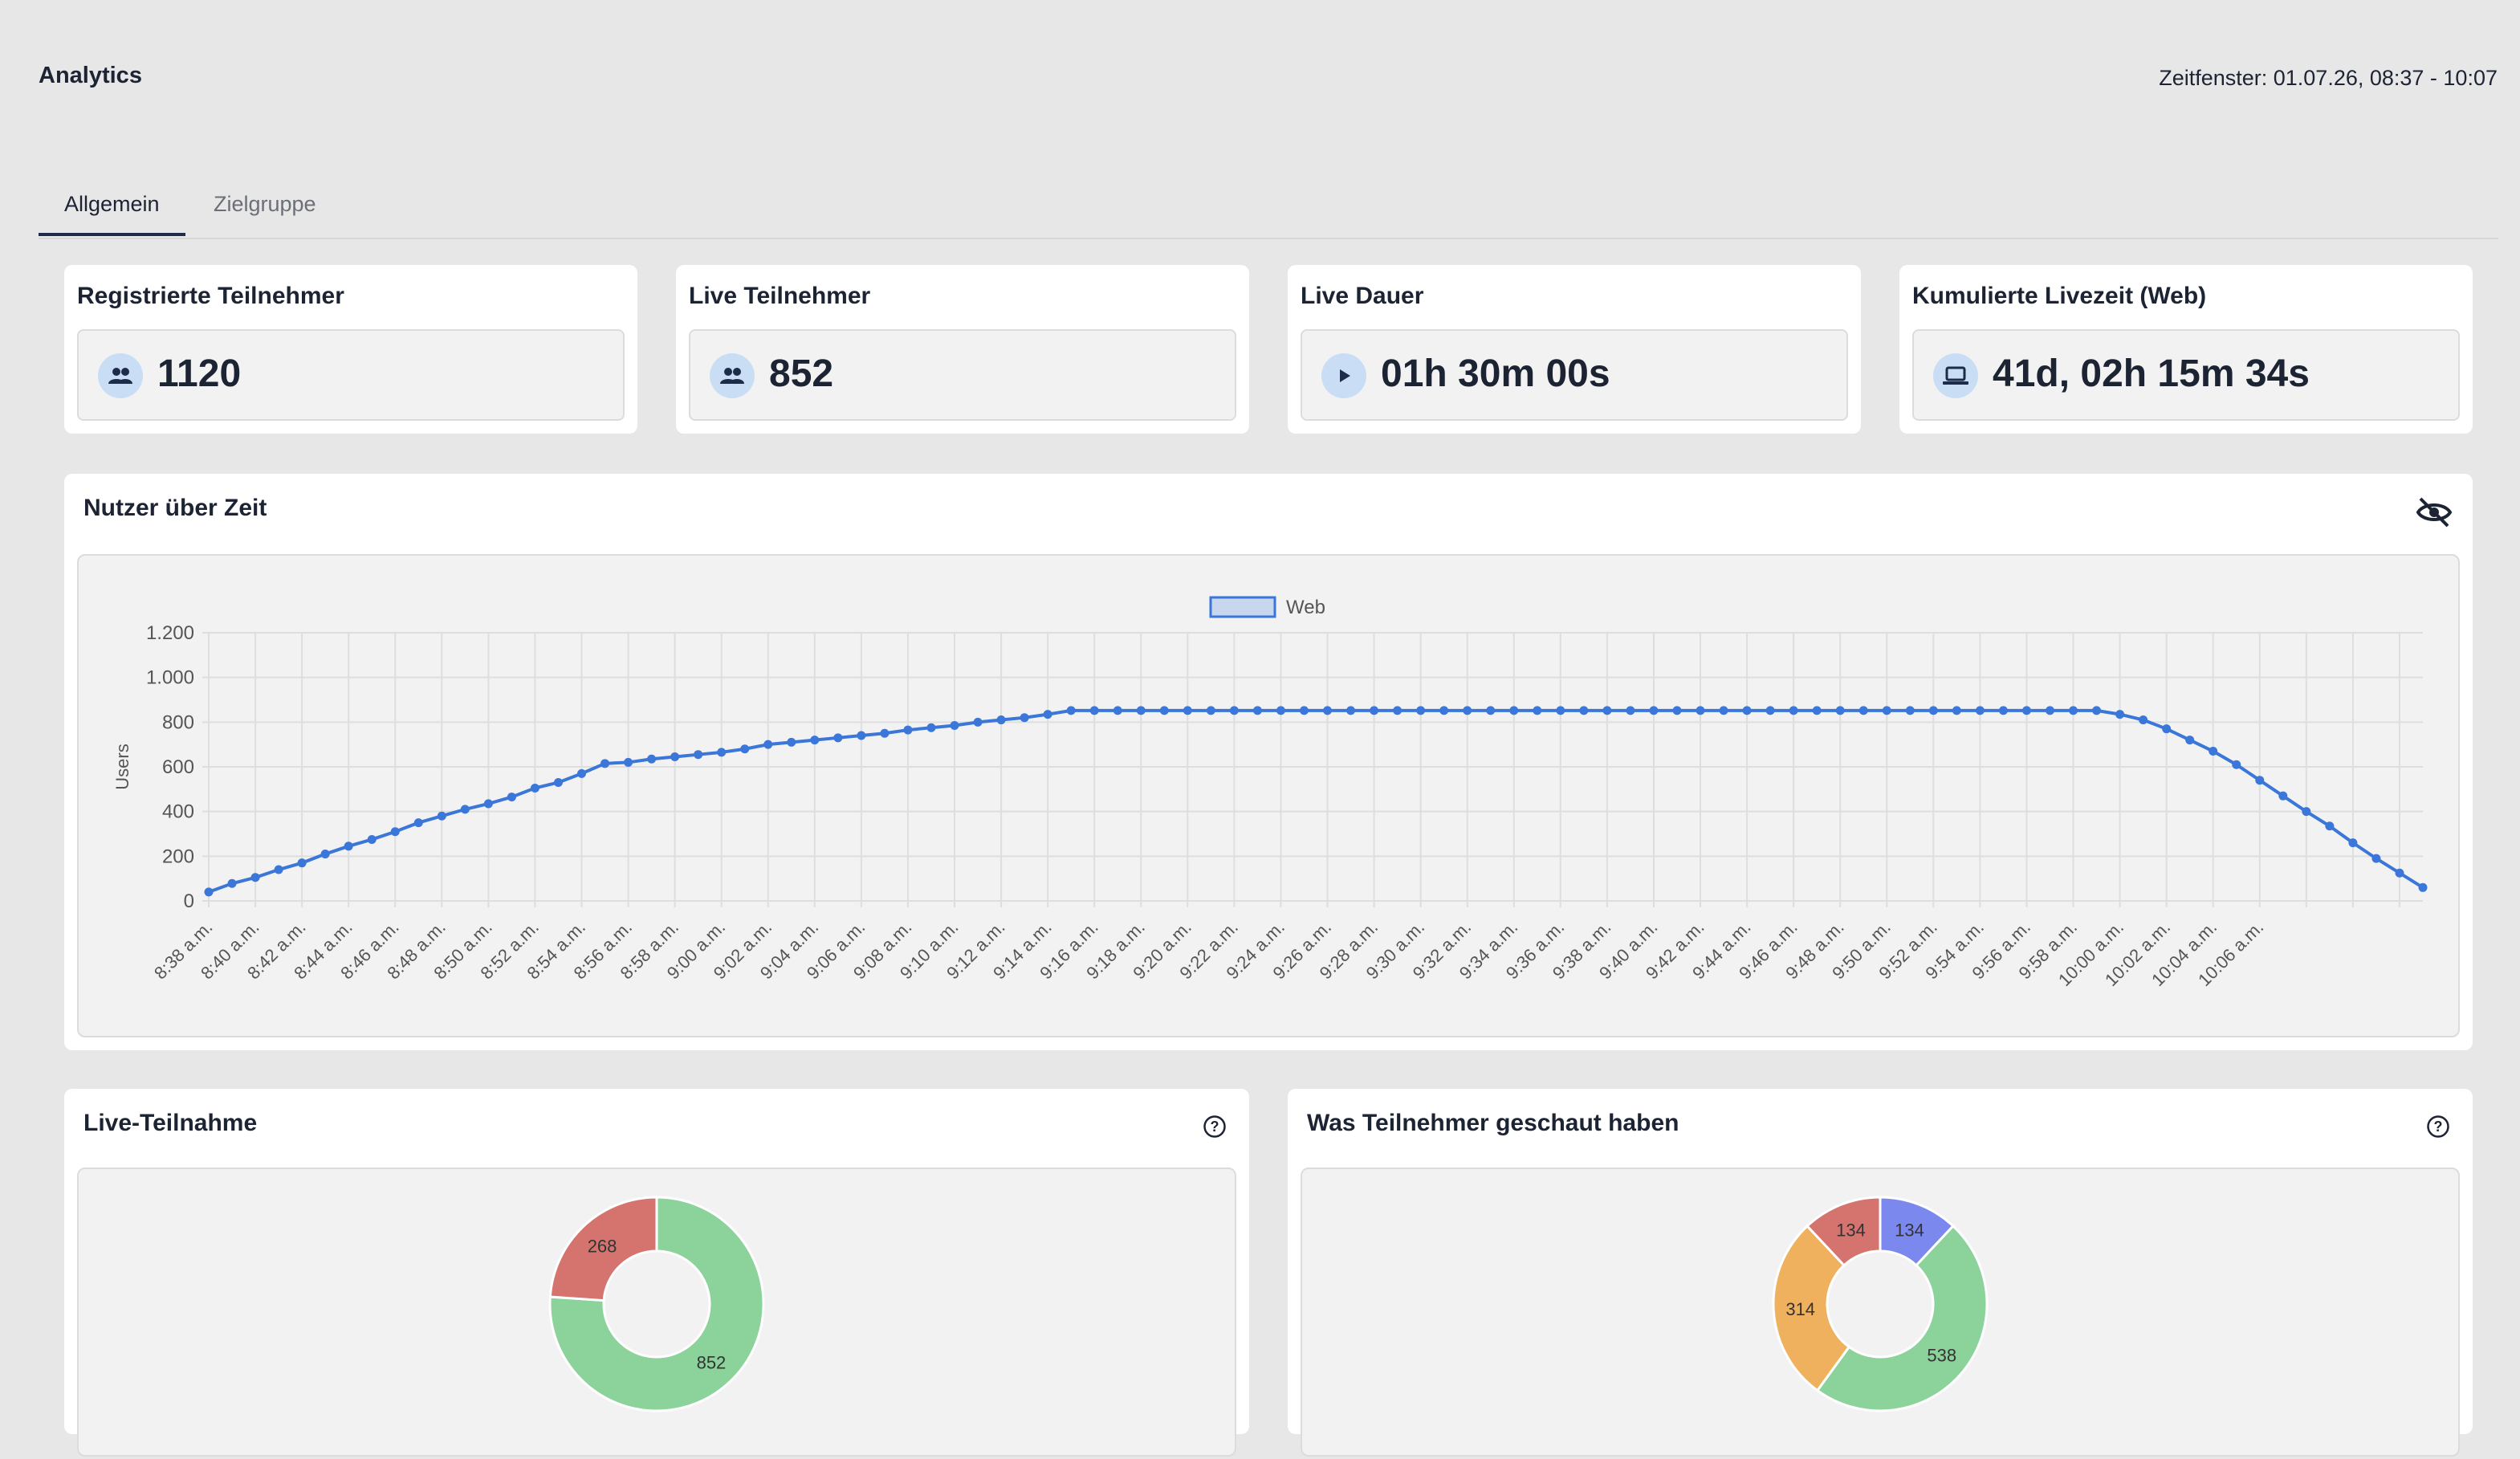  What do you see at coordinates (112, 211) in the screenshot?
I see `tab-allgemein: Allgemein` at bounding box center [112, 211].